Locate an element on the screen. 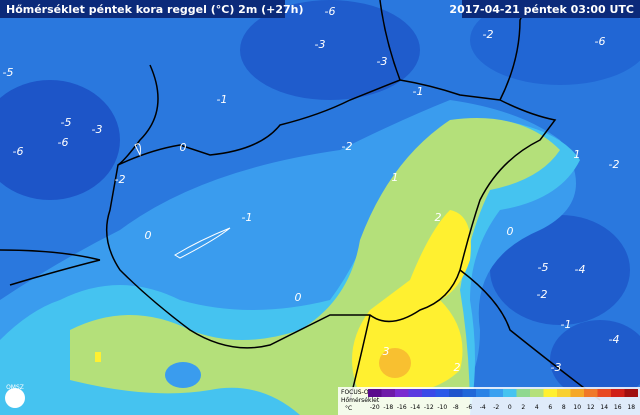 This screenshot has width=640, height=415. contour-label: 3 is located at coordinates (386, 351).